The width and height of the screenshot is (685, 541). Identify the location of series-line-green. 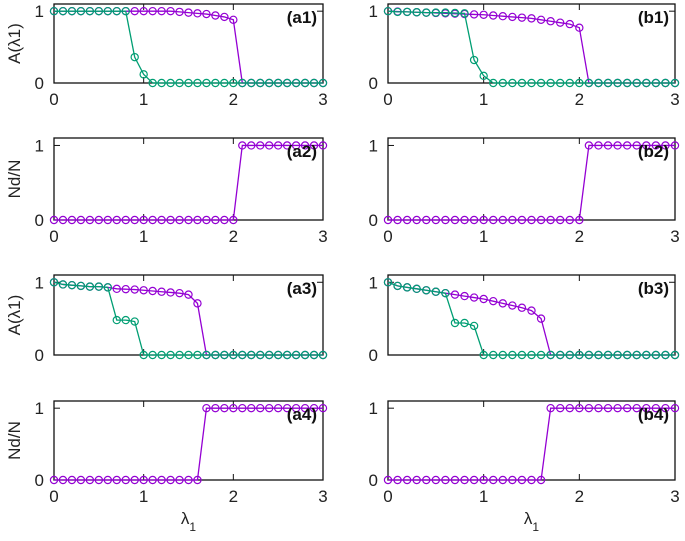
(531, 318).